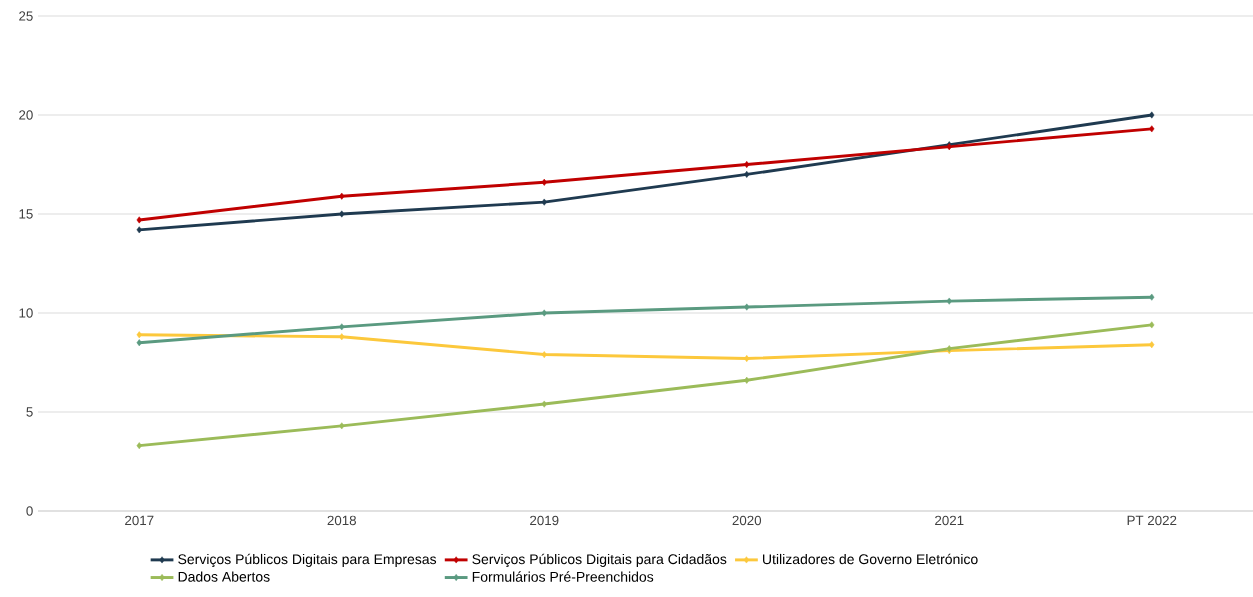  I want to click on x-tick-label: 2019, so click(544, 520).